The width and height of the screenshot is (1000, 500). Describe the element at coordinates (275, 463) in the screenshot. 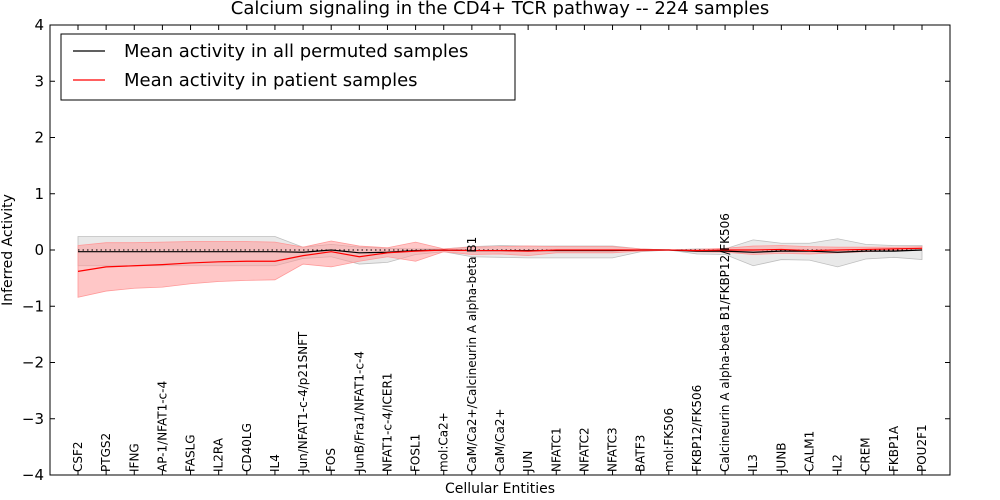

I see `category-label: IL4` at that location.